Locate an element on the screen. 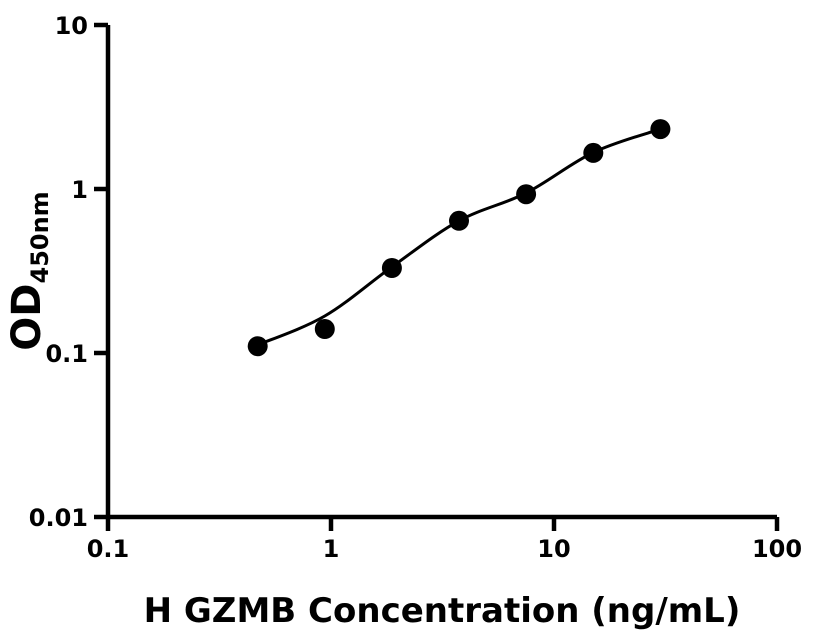 The width and height of the screenshot is (816, 640). x-tick-label: 1 is located at coordinates (331, 549).